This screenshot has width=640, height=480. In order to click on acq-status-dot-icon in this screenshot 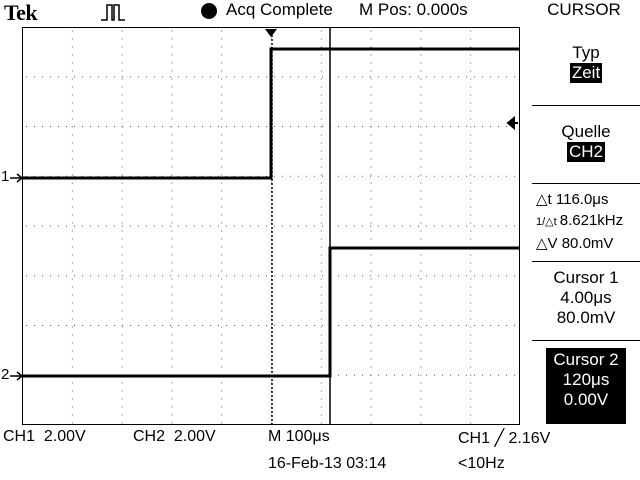, I will do `click(209, 11)`.